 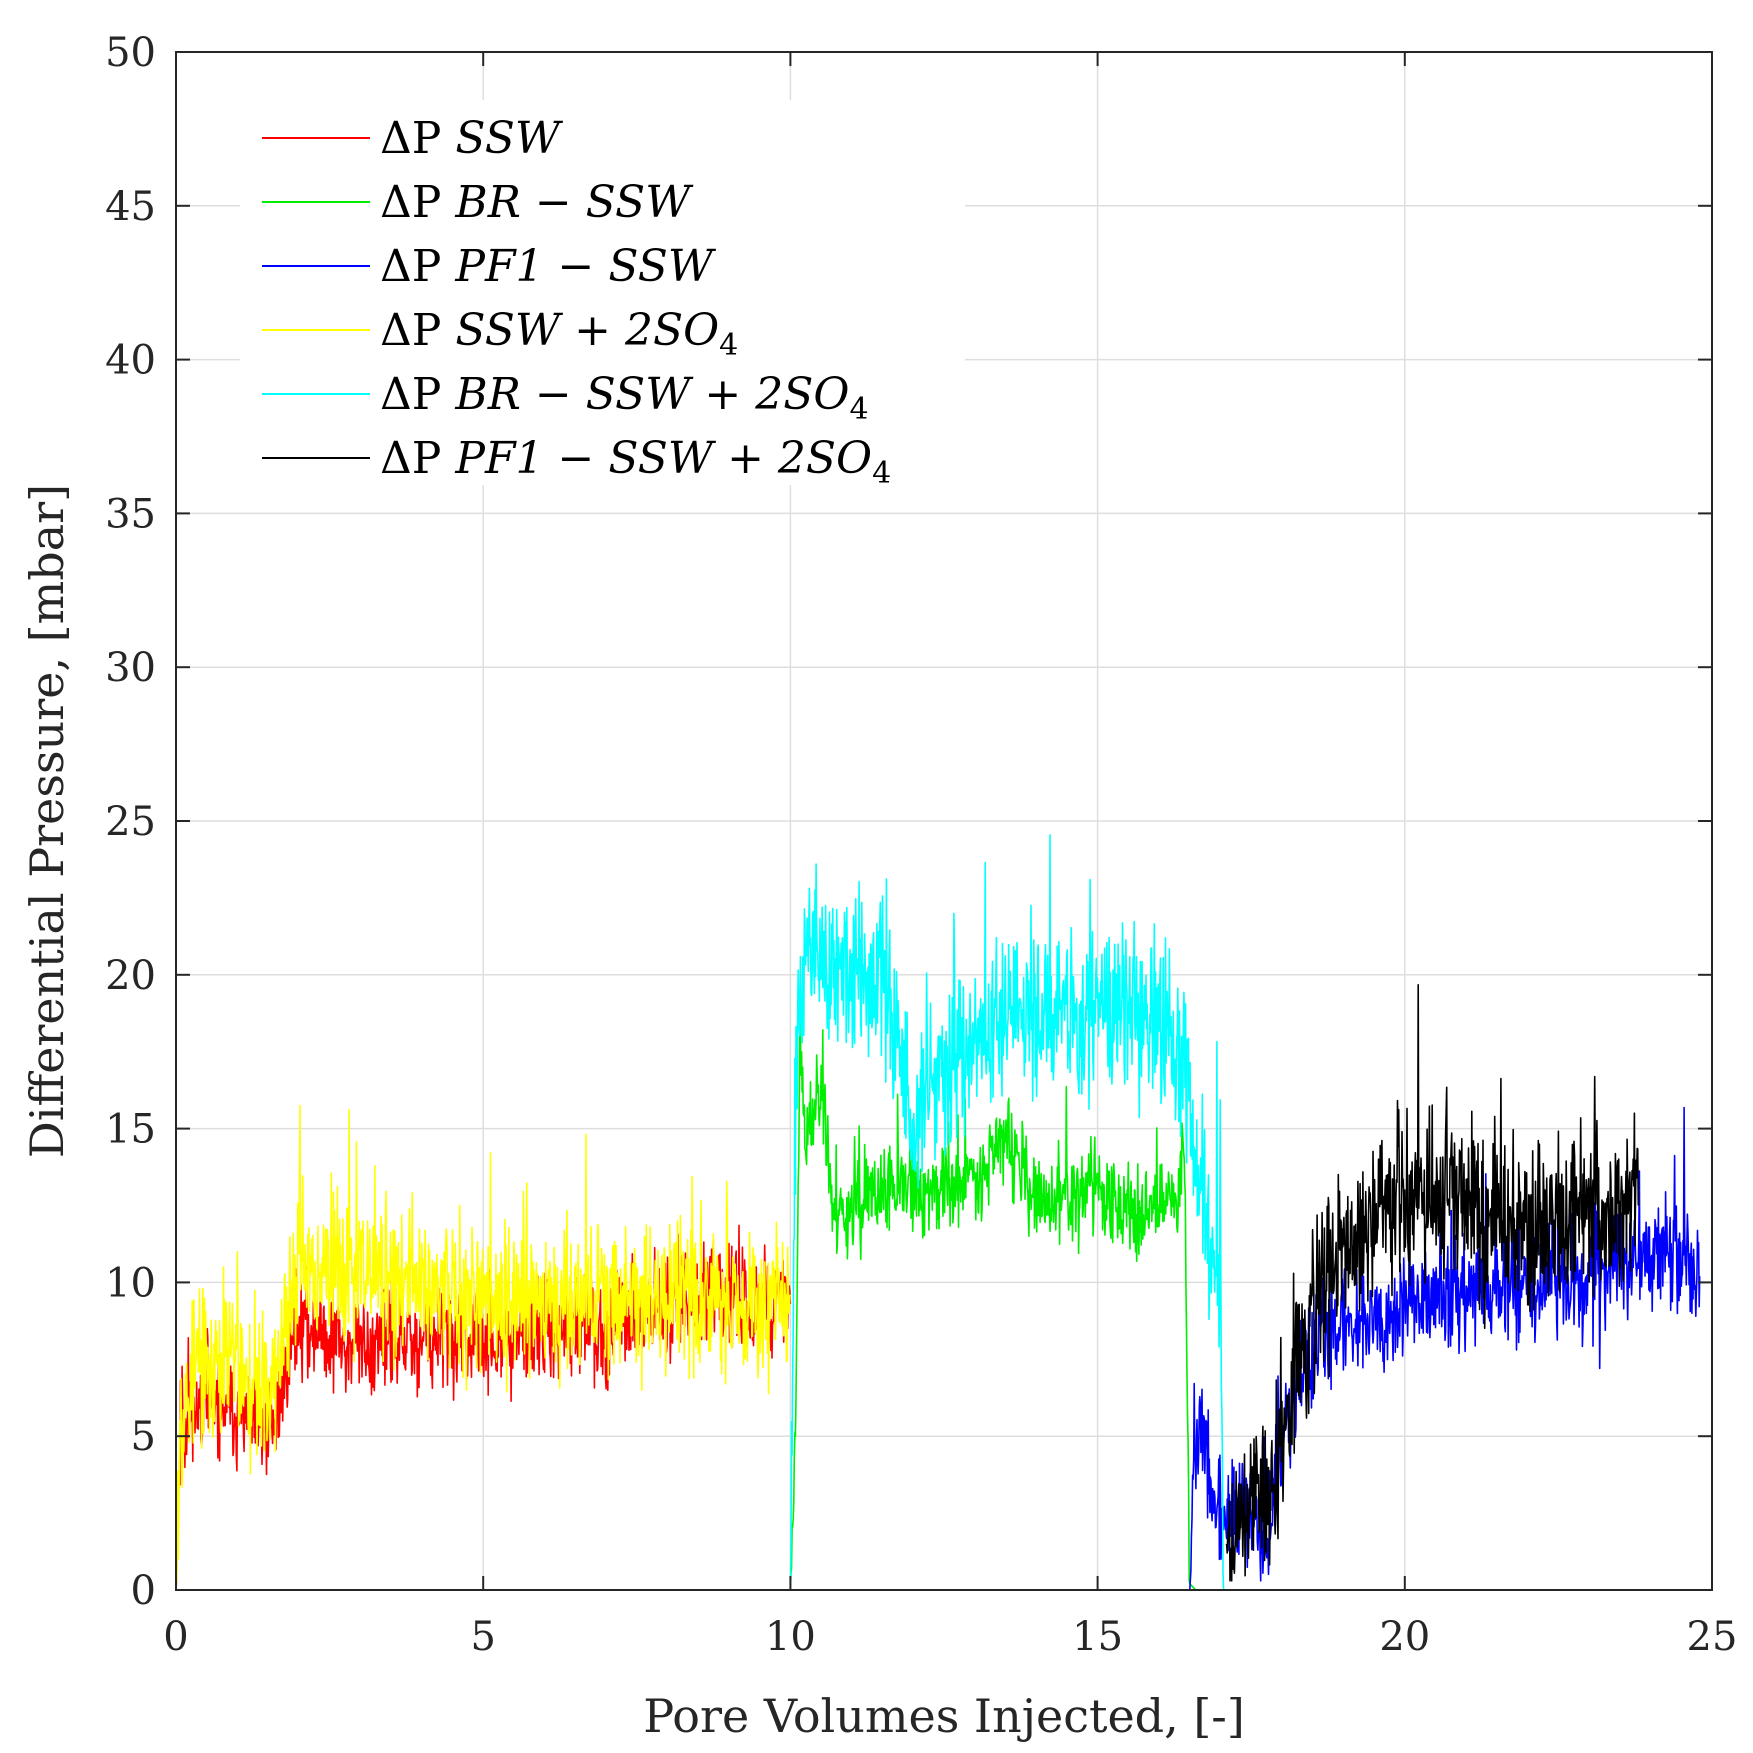 What do you see at coordinates (548, 266) in the screenshot?
I see `legend-entry-3: ΔP PF1 − SSW` at bounding box center [548, 266].